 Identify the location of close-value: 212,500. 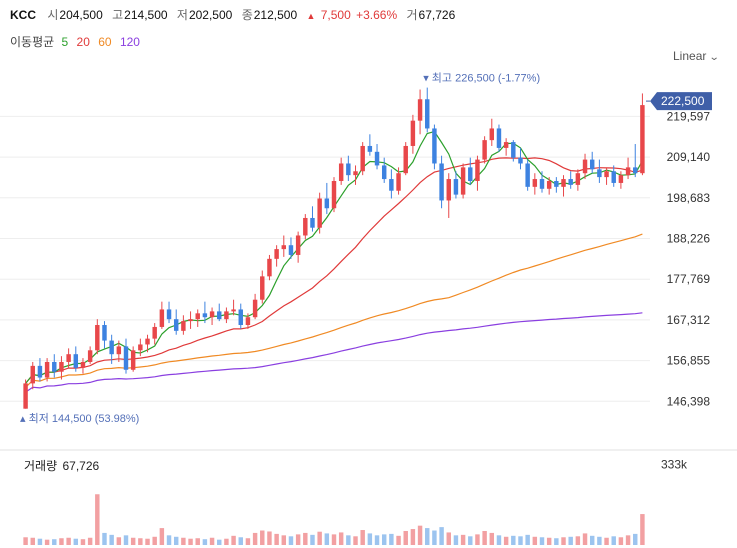
(275, 15).